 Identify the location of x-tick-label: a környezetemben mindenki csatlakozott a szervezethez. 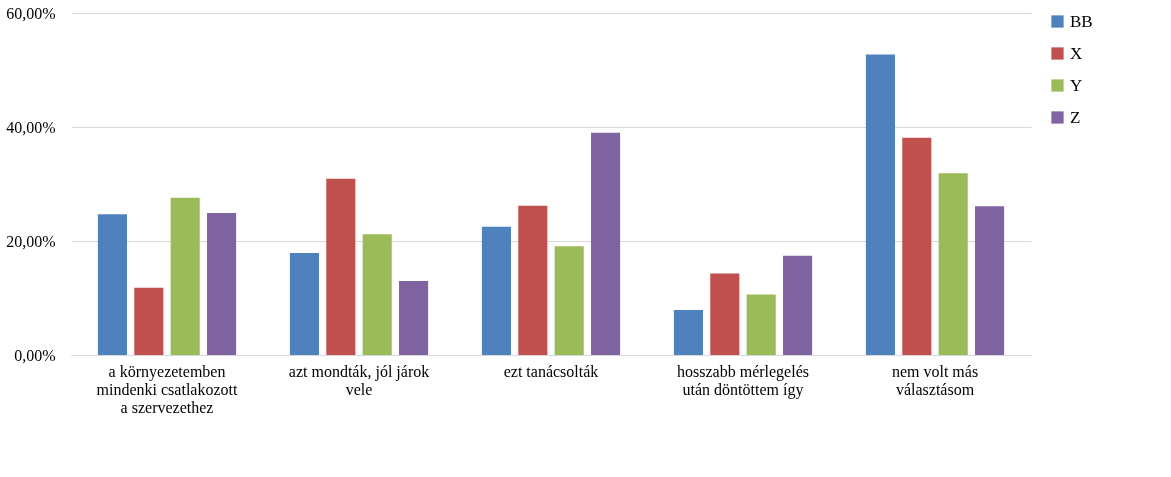
(167, 389).